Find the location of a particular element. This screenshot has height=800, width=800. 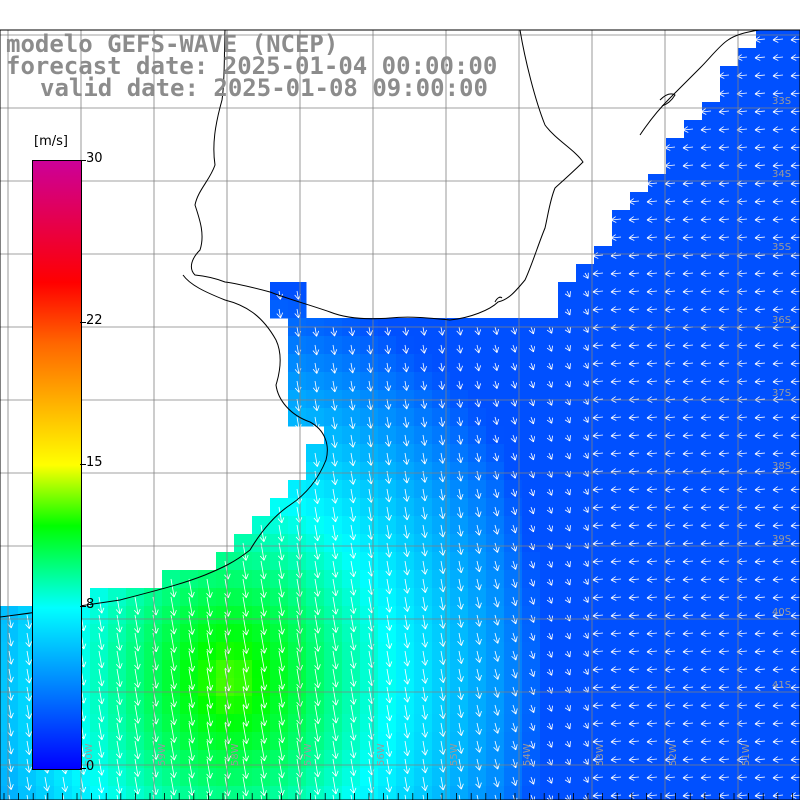

model-title: modelo GEFS-WAVE (NCEP) is located at coordinates (172, 44).